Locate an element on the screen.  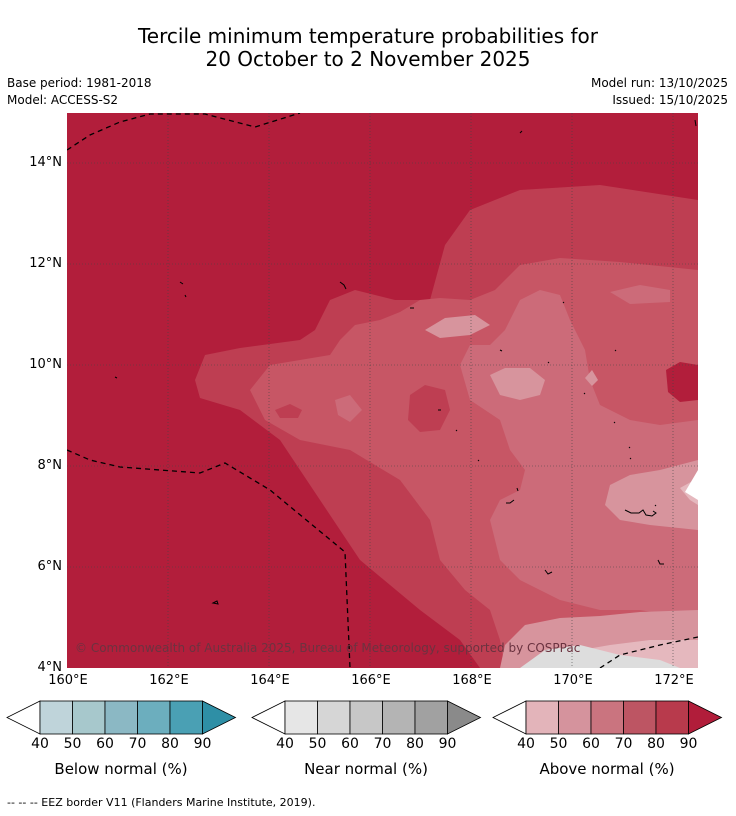
x-tick-label: 164°E is located at coordinates (270, 680).